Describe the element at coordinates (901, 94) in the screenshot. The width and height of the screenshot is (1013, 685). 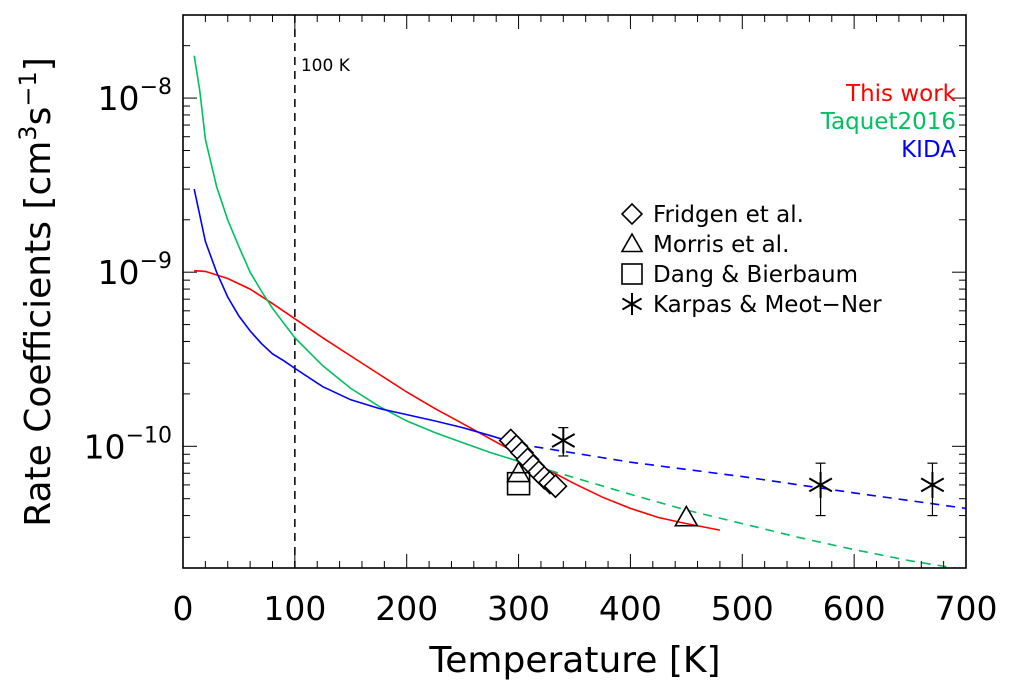
I see `legend-line-entry: This work` at that location.